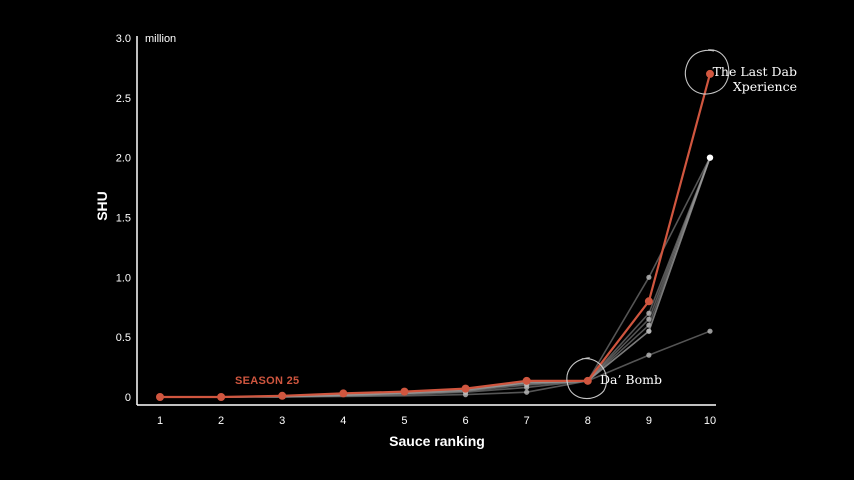 This screenshot has width=854, height=480. I want to click on season-25-label: SEASON 25, so click(267, 381).